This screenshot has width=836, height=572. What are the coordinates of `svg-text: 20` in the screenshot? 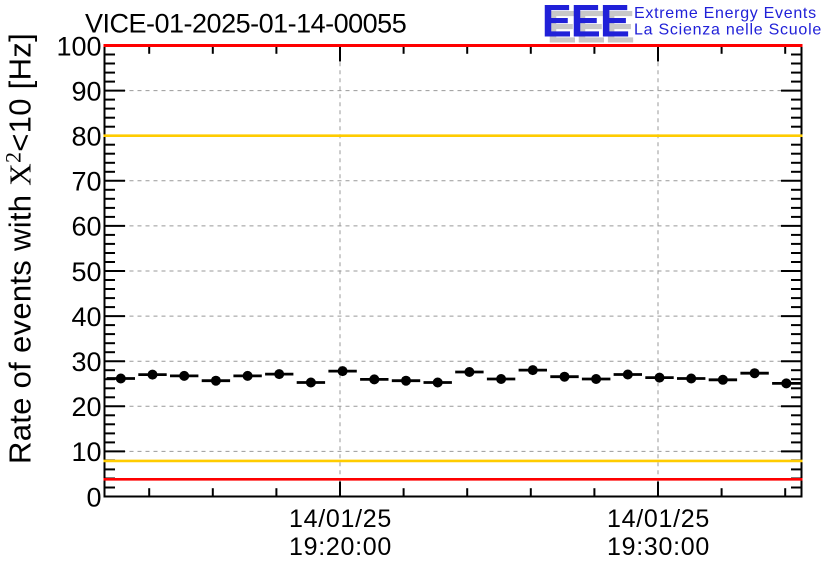 It's located at (86, 407).